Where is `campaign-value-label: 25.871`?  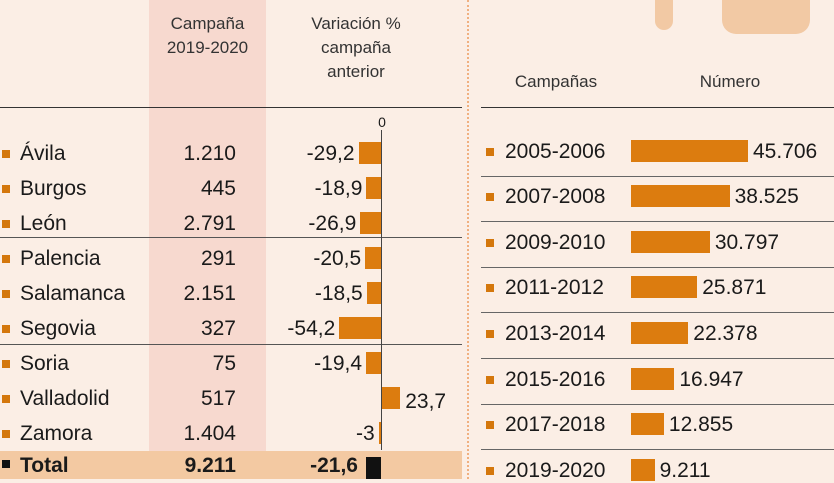
campaign-value-label: 25.871 is located at coordinates (734, 287).